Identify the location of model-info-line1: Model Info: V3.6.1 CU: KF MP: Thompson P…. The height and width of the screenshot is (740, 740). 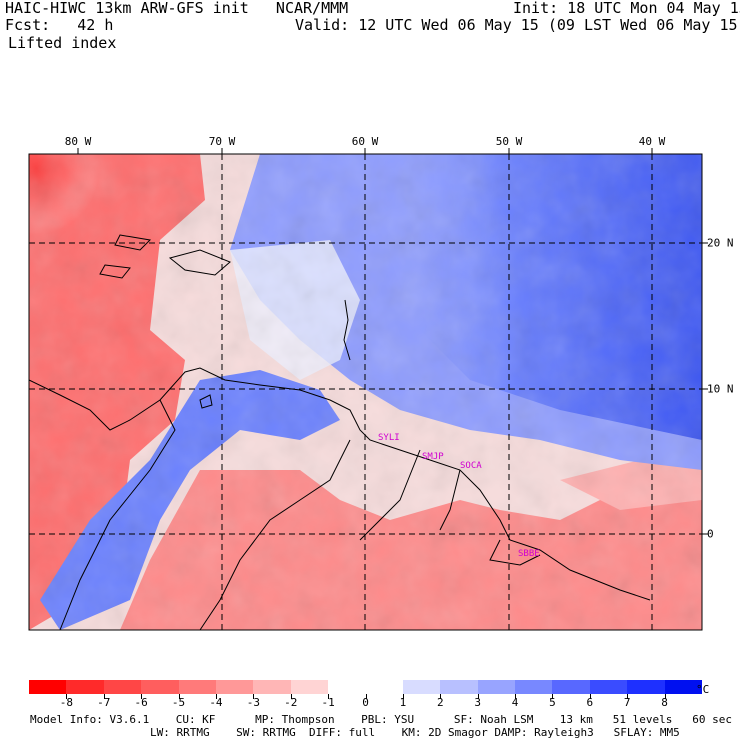
(381, 719).